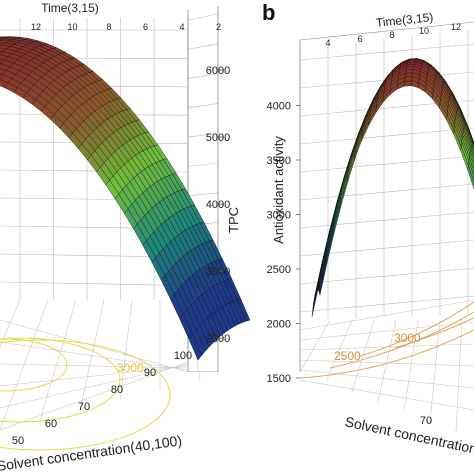 The width and height of the screenshot is (474, 474). What do you see at coordinates (391, 35) in the screenshot?
I see `panel-b-top-tick-label: 8` at bounding box center [391, 35].